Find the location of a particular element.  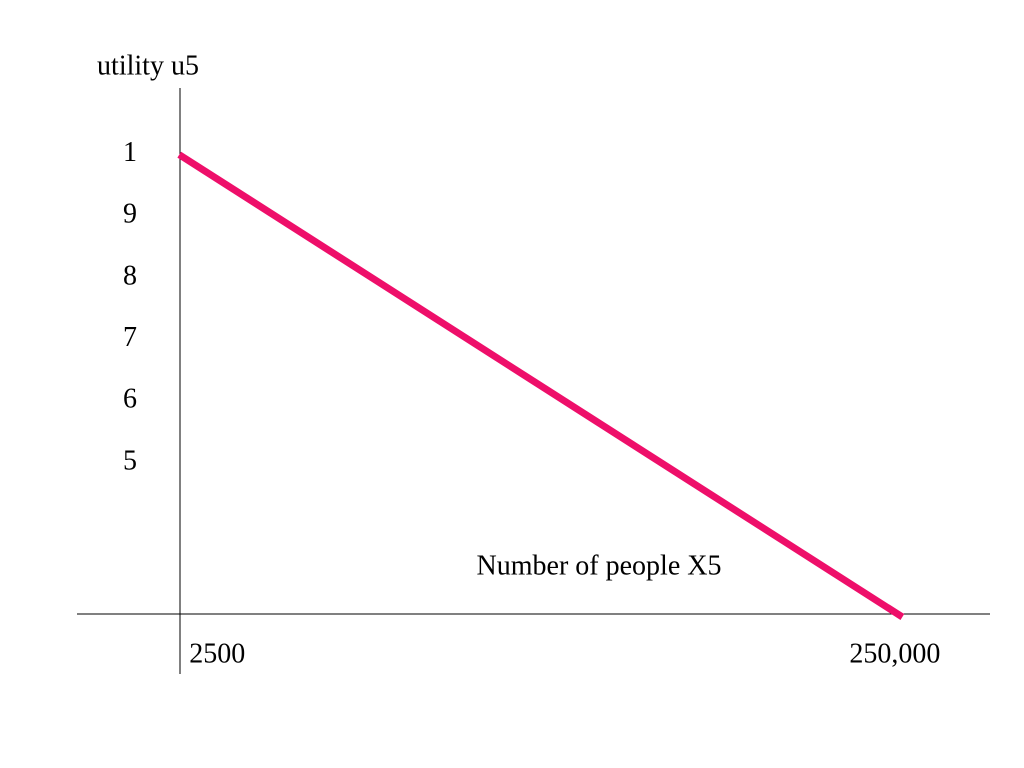

y-tick-label: 6 is located at coordinates (130, 399).